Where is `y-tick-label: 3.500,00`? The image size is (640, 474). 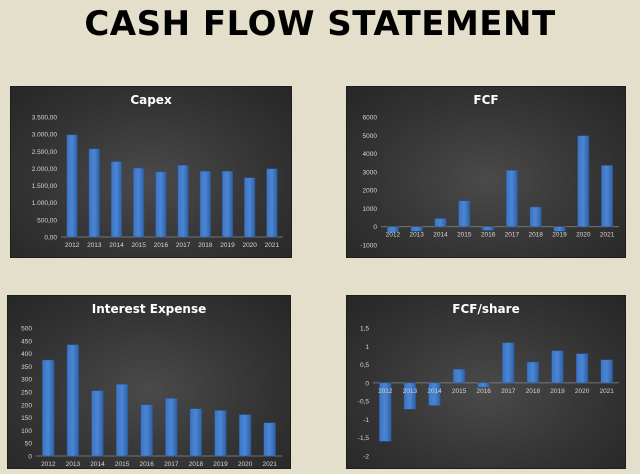
y-tick-label: 3.500,00 is located at coordinates (45, 118).